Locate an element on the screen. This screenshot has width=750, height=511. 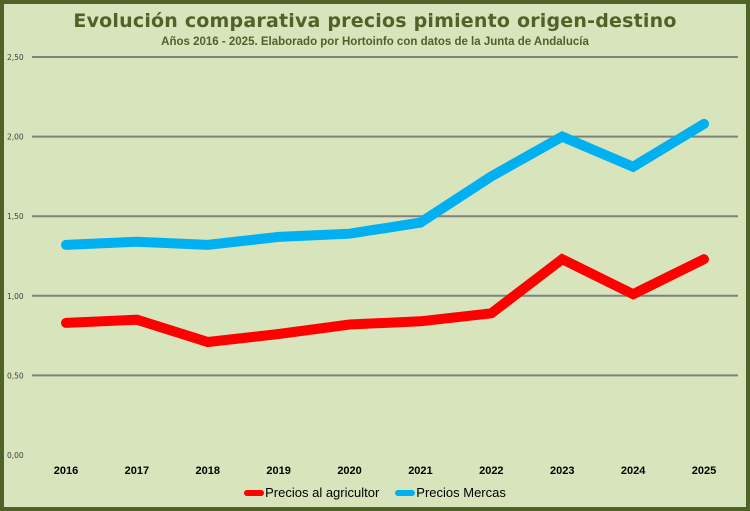
y-tick-label: 1,00 is located at coordinates (15, 296).